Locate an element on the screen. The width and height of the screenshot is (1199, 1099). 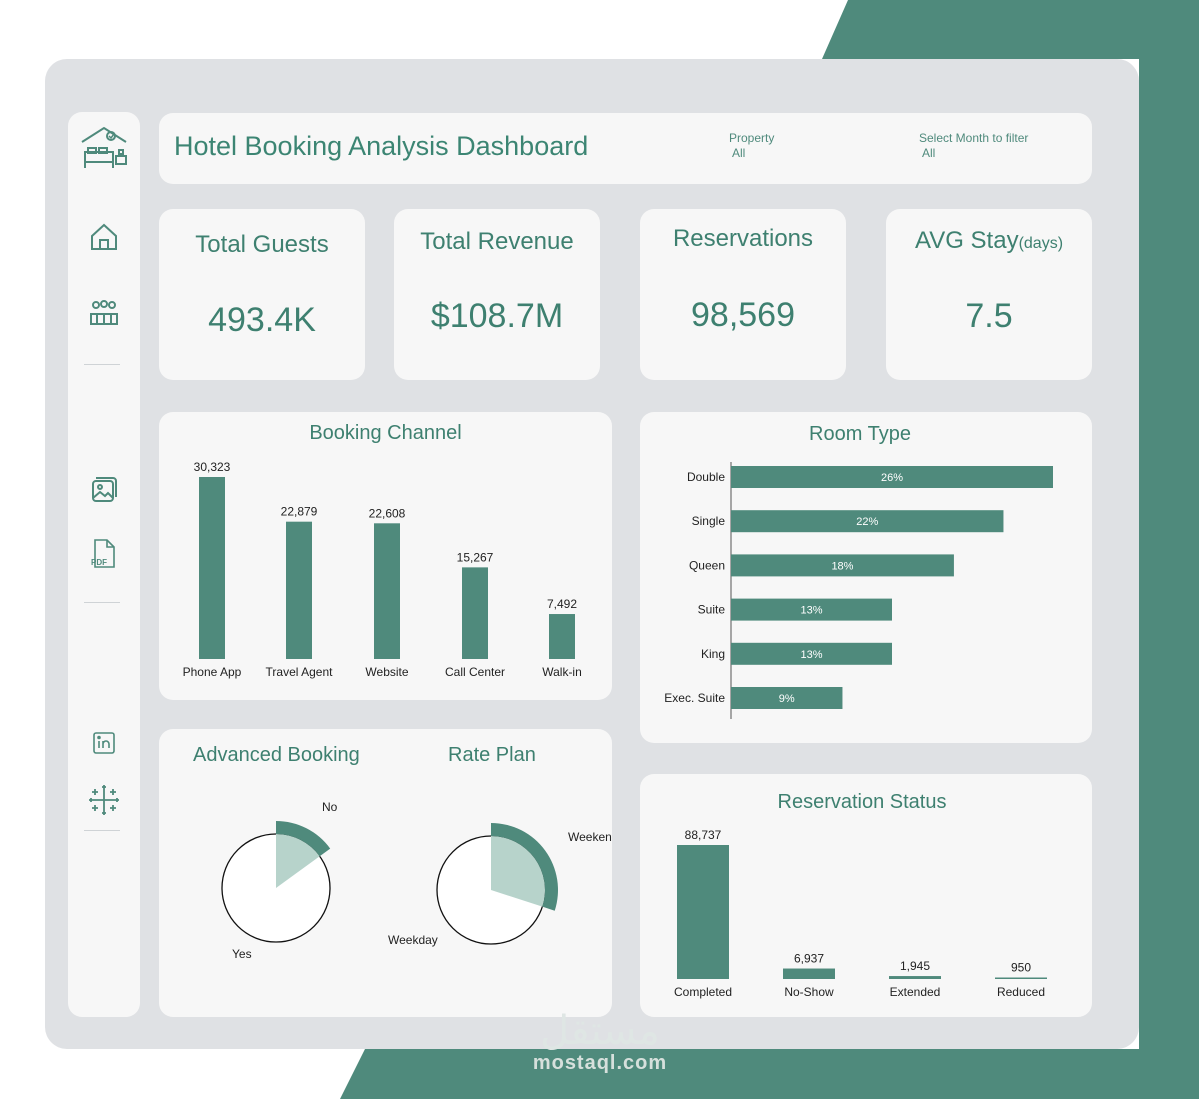
kpi-value: 98,569 is located at coordinates (743, 315).